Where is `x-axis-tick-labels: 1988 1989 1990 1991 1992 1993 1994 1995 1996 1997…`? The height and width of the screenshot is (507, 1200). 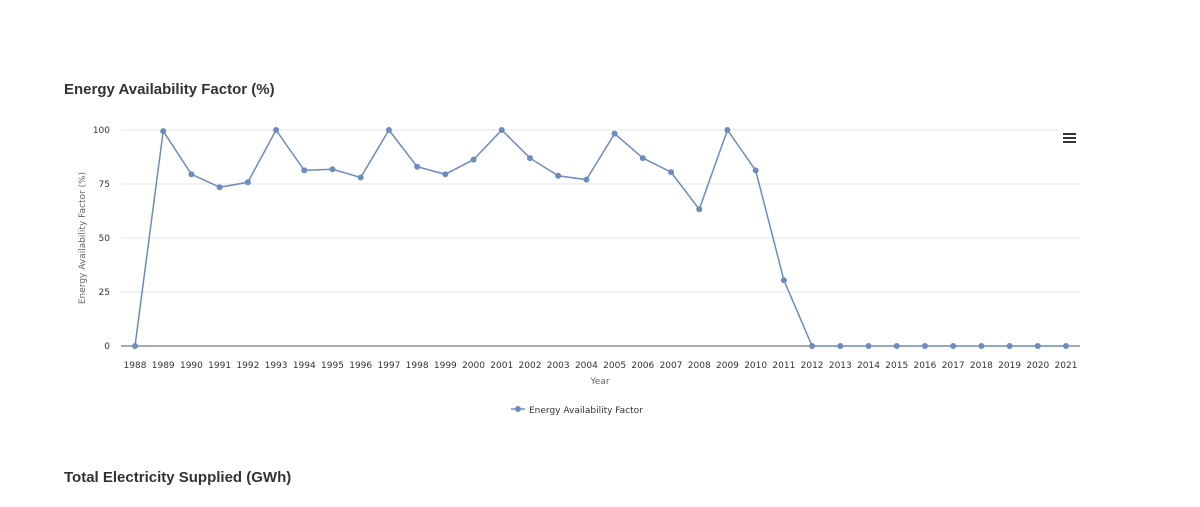 x-axis-tick-labels: 1988 1989 1990 1991 1992 1993 1994 1995 1996 1997… is located at coordinates (601, 366).